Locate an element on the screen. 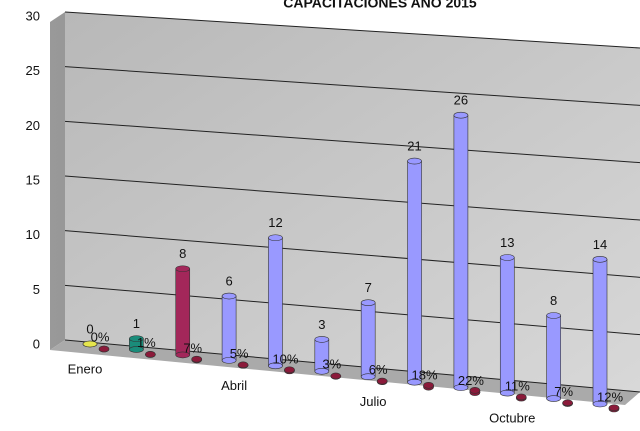 The width and height of the screenshot is (640, 431). value-label: 6% is located at coordinates (378, 369).